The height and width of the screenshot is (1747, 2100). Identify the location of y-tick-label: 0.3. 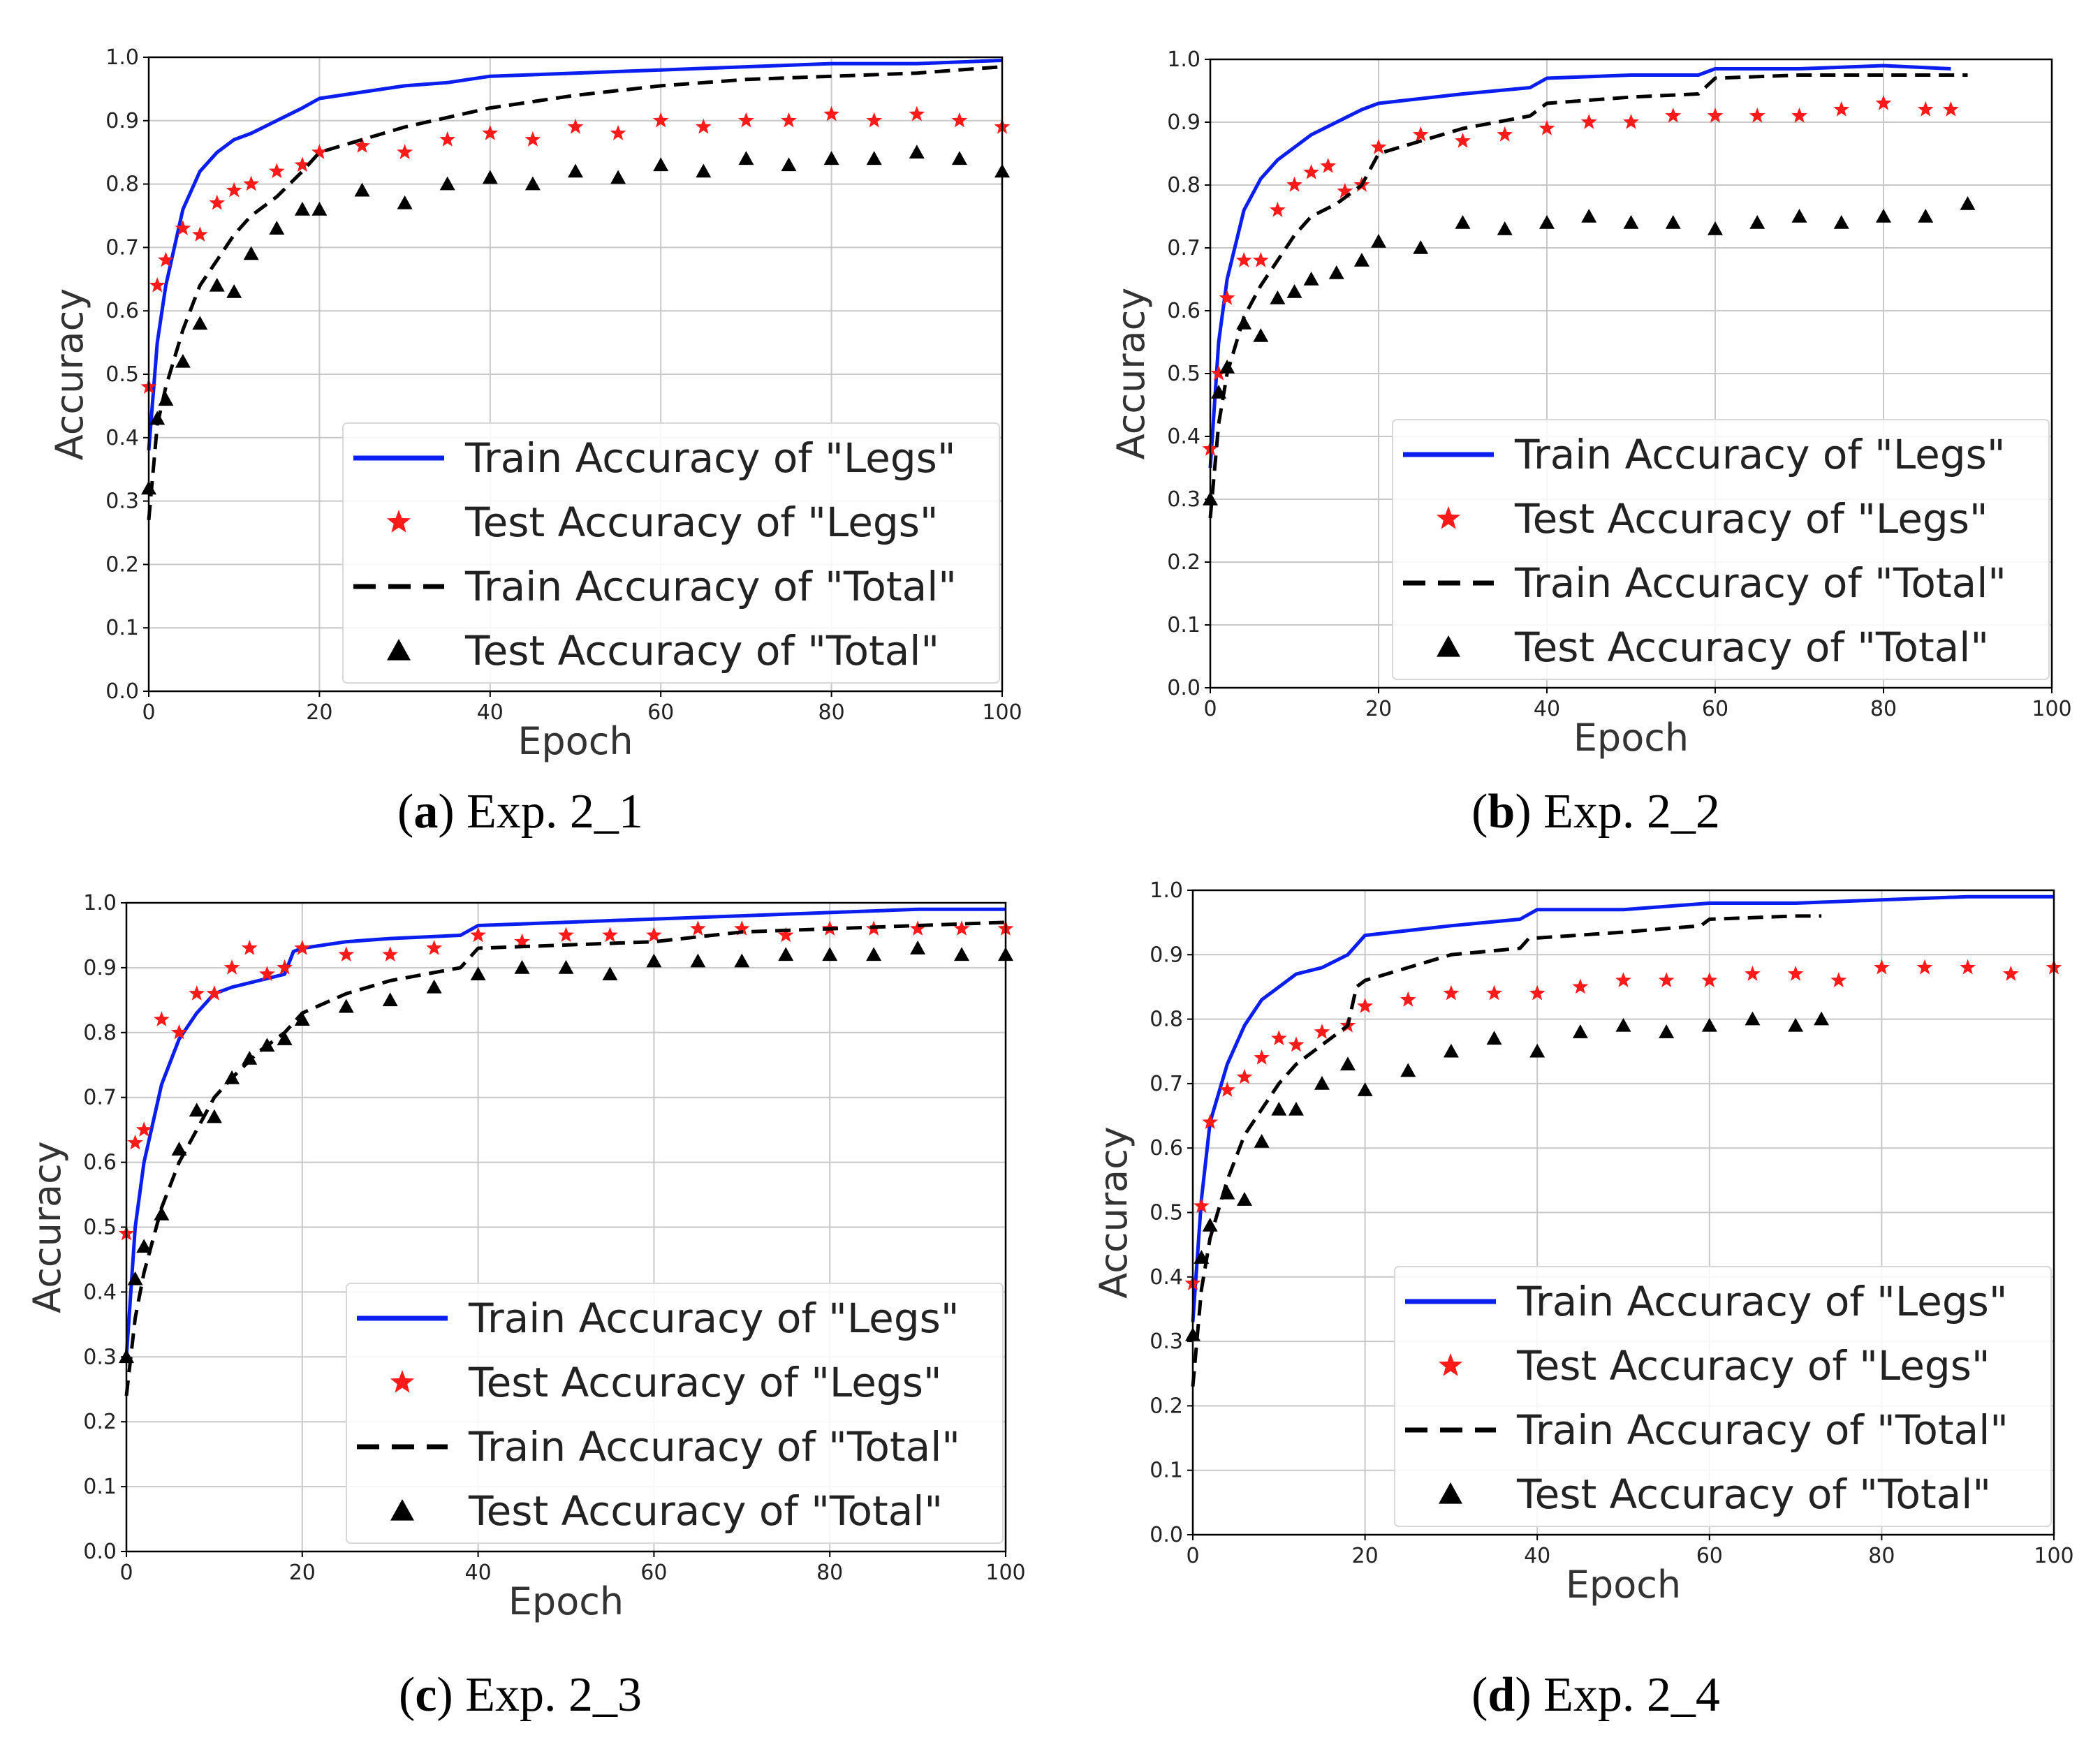
(100, 1357).